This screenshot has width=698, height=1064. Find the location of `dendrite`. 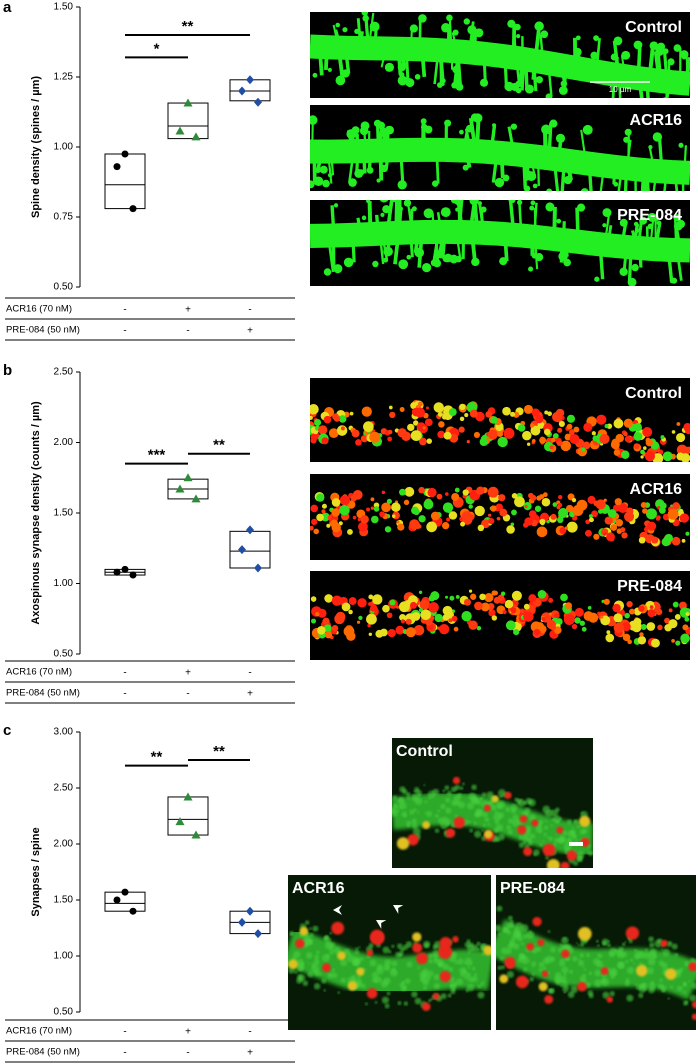

dendrite is located at coordinates (389, 962).